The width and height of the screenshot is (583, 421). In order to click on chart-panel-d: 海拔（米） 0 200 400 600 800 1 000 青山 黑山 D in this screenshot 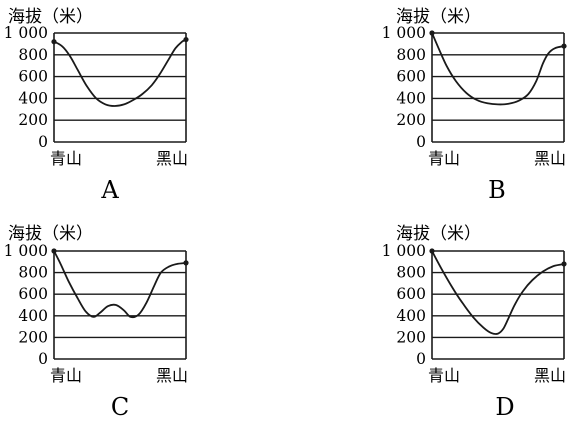, I will do `click(474, 322)`.